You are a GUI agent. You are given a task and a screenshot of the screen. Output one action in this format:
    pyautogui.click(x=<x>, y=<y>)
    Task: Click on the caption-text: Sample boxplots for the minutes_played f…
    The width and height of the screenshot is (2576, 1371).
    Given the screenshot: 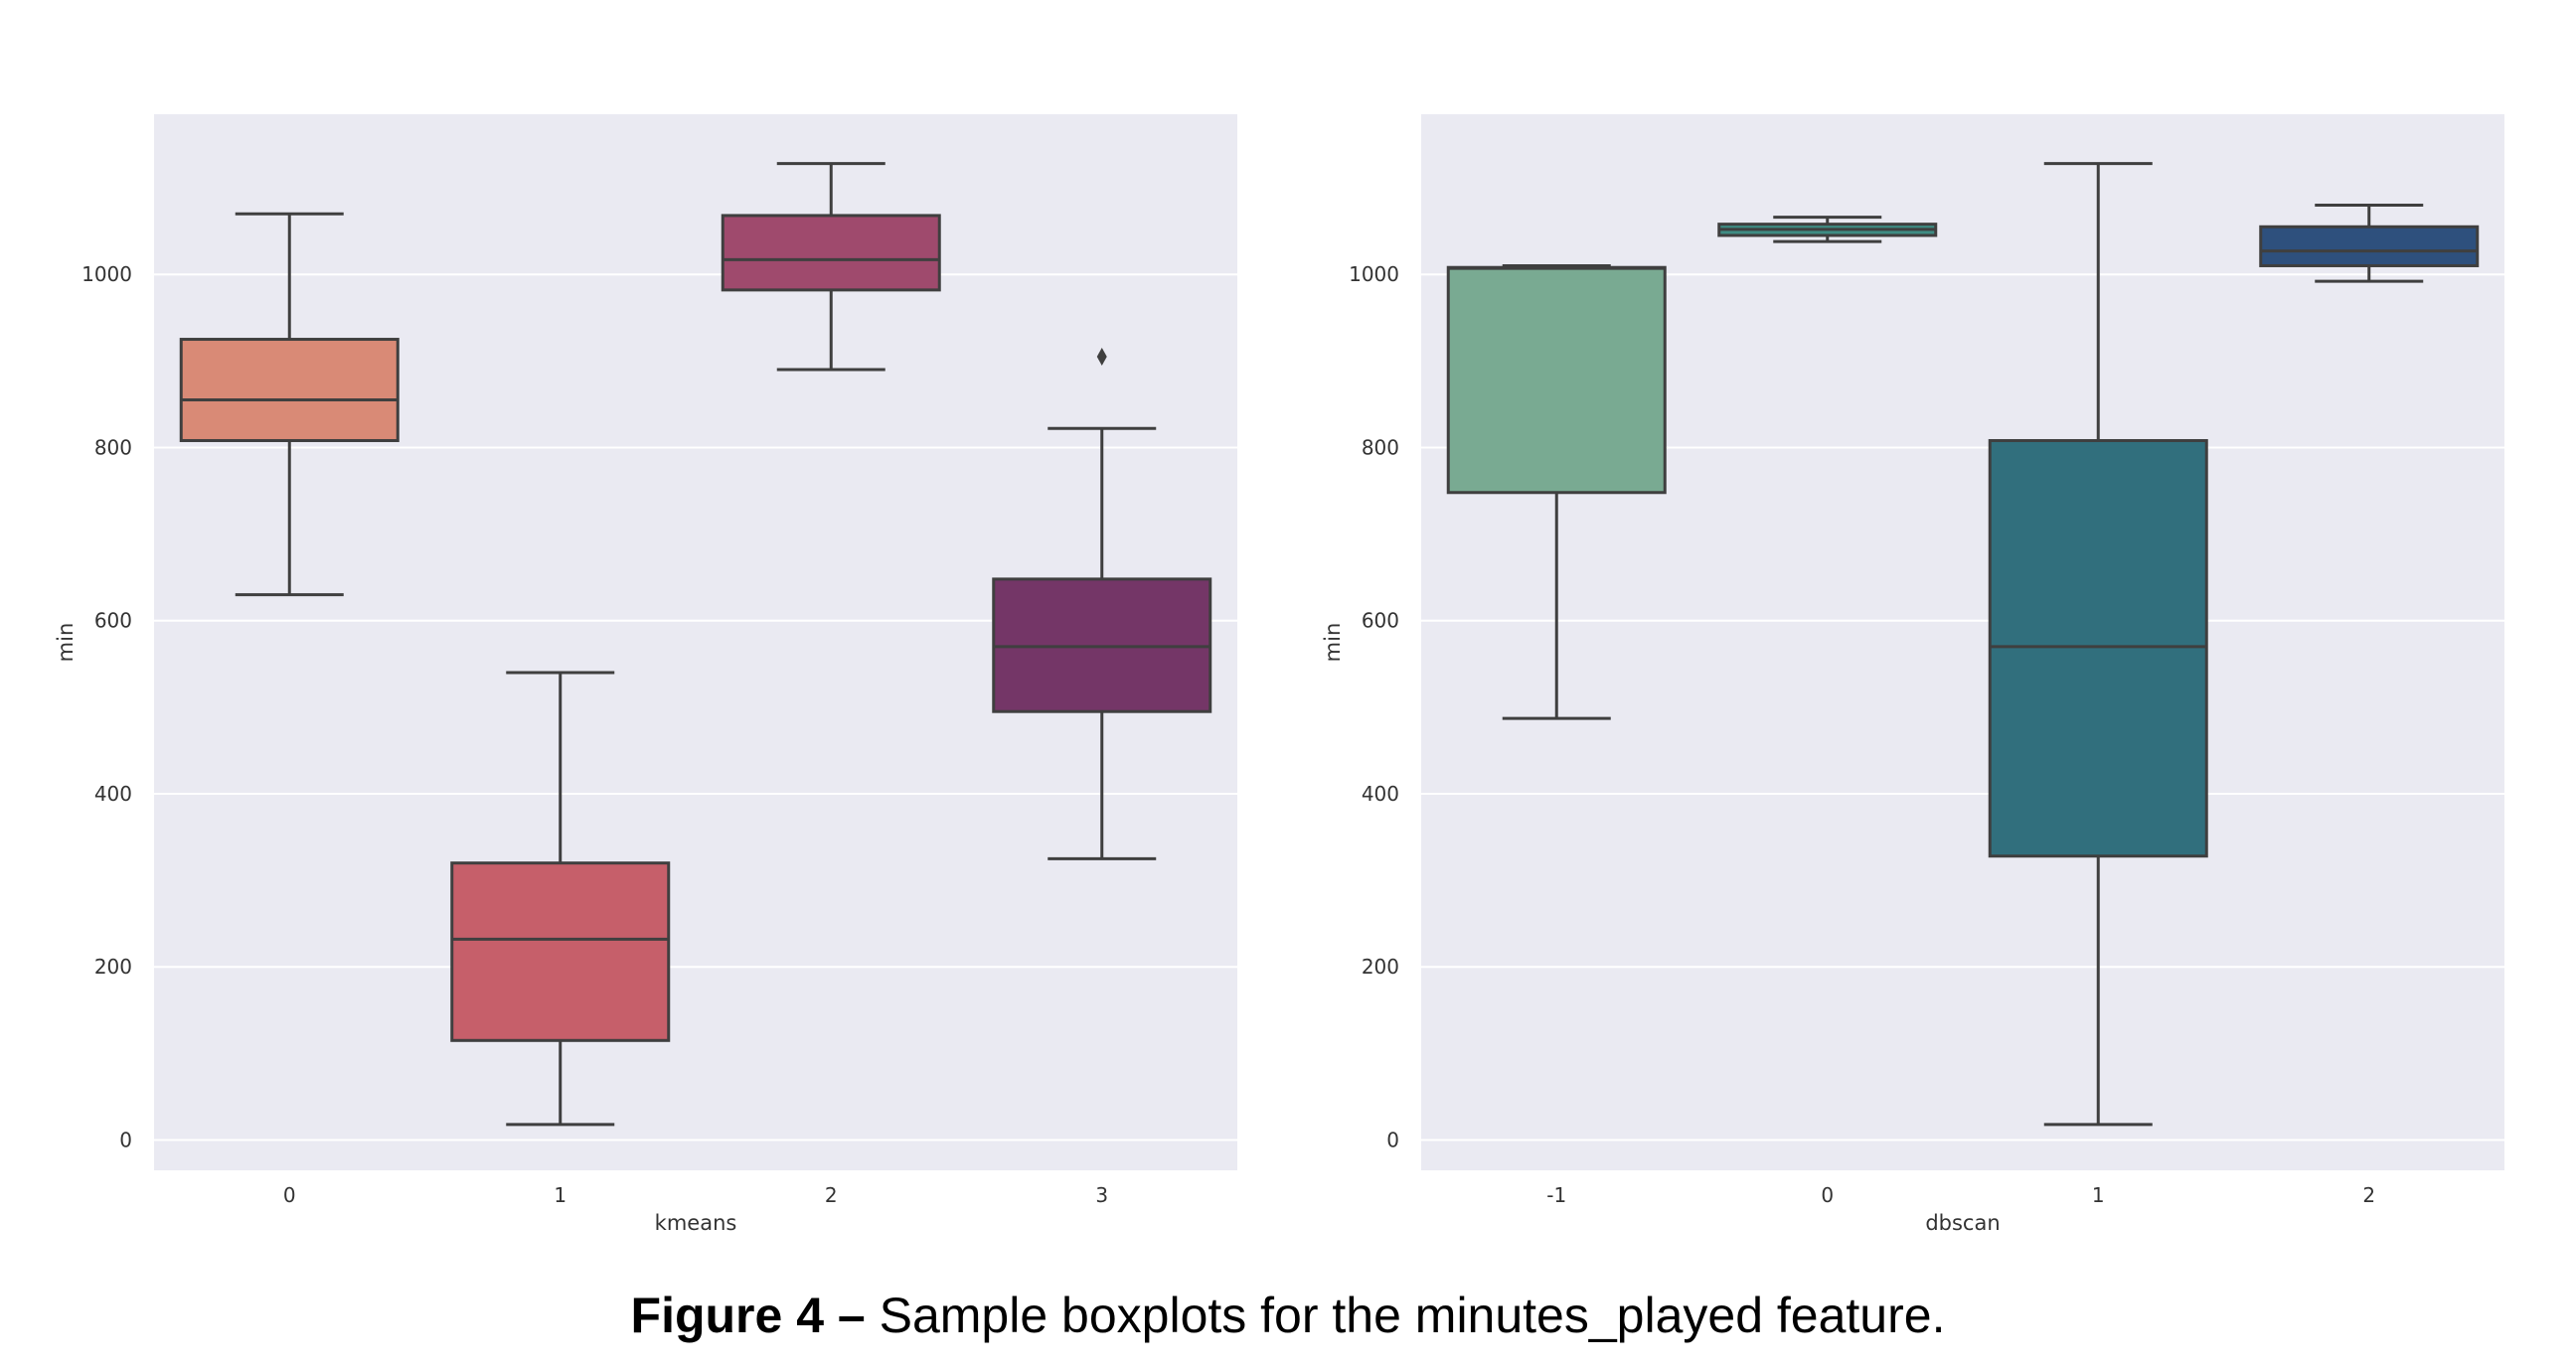 What is the action you would take?
    pyautogui.click(x=1405, y=1315)
    